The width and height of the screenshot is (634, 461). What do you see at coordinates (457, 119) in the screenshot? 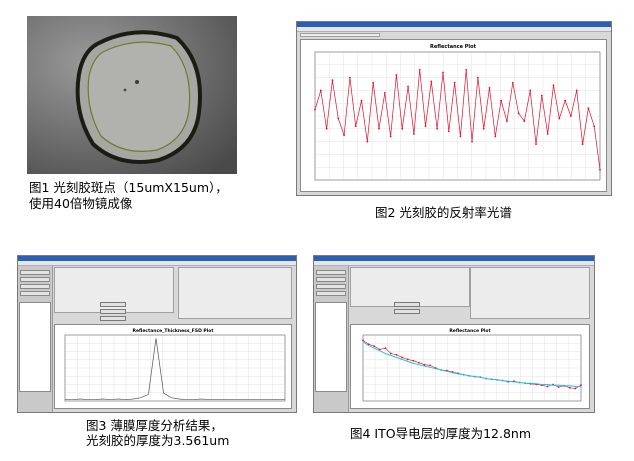
I see `reflectance-series-line` at bounding box center [457, 119].